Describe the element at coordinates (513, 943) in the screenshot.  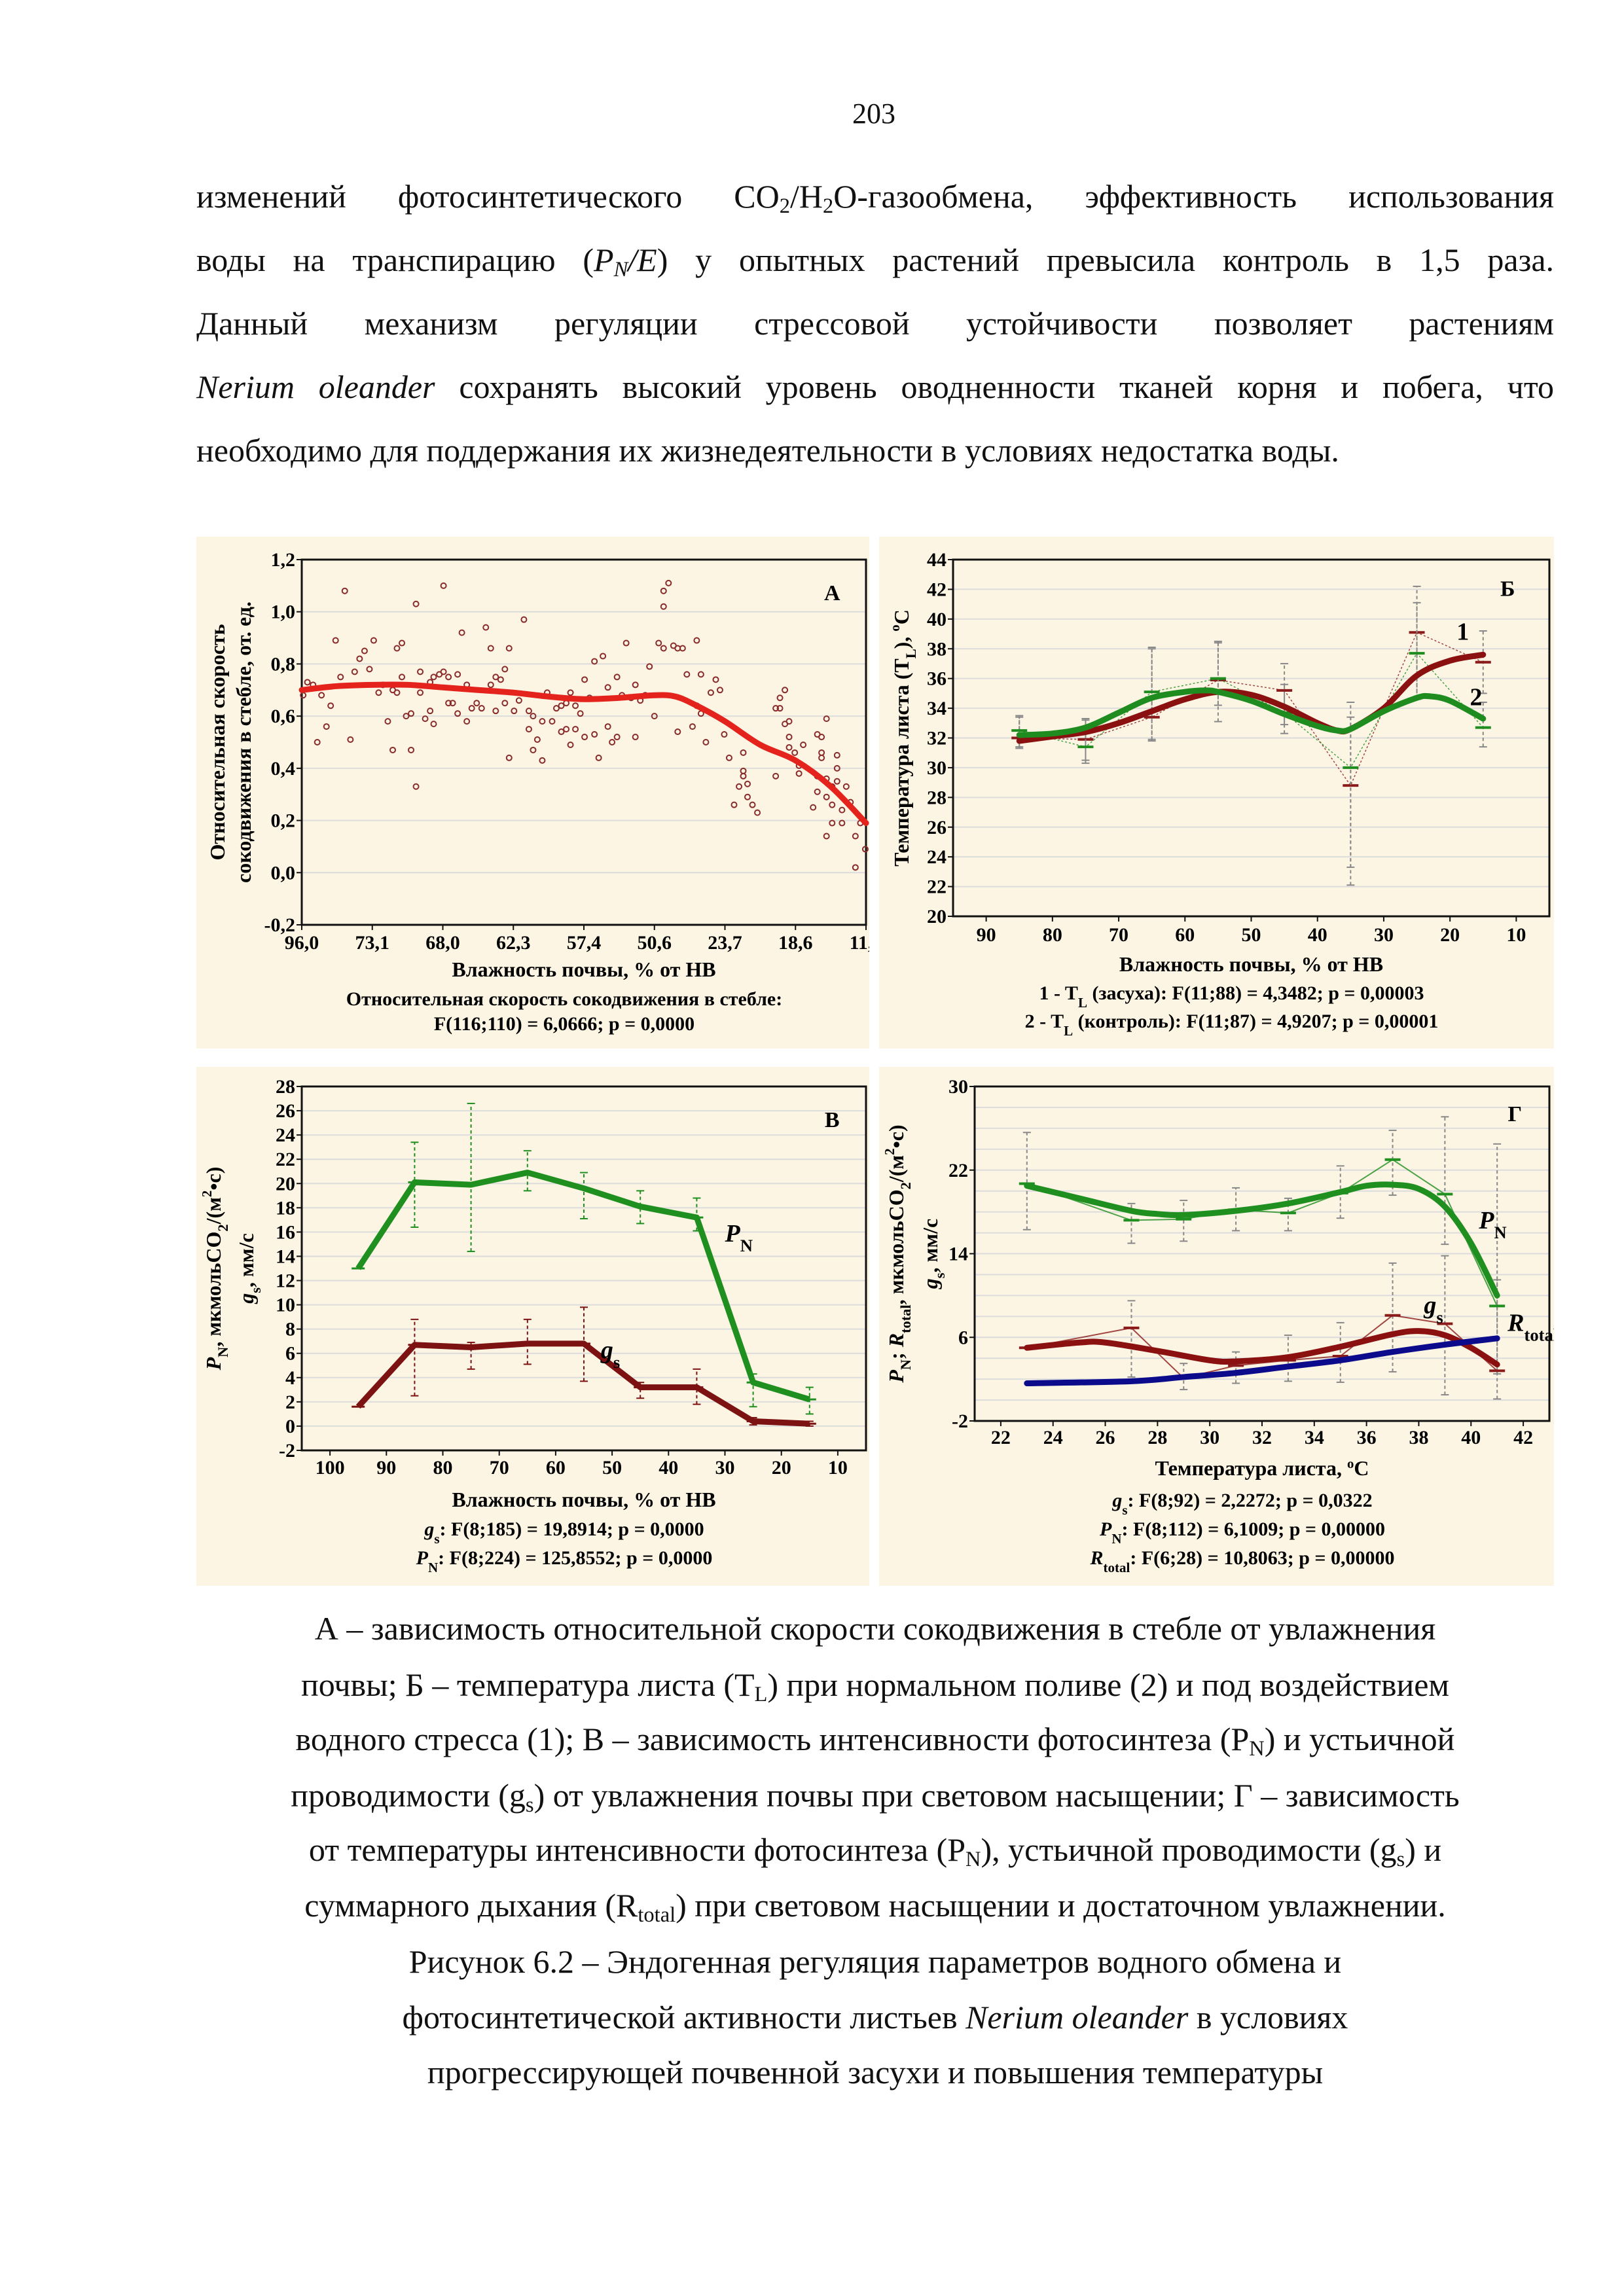
I see `x-tick-label: 62,3` at that location.